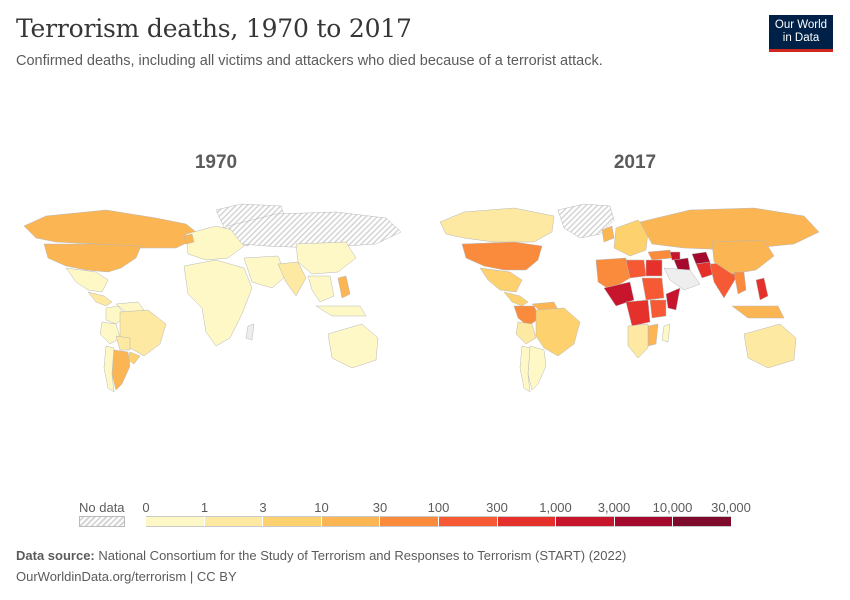  Describe the element at coordinates (189, 239) in the screenshot. I see `northern-ireland-region` at that location.